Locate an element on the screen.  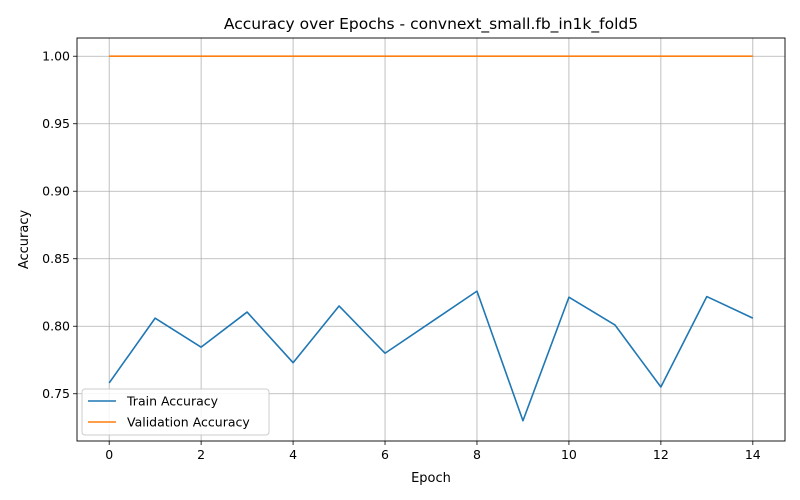
y-tick-label: 0.90 is located at coordinates (56, 191).